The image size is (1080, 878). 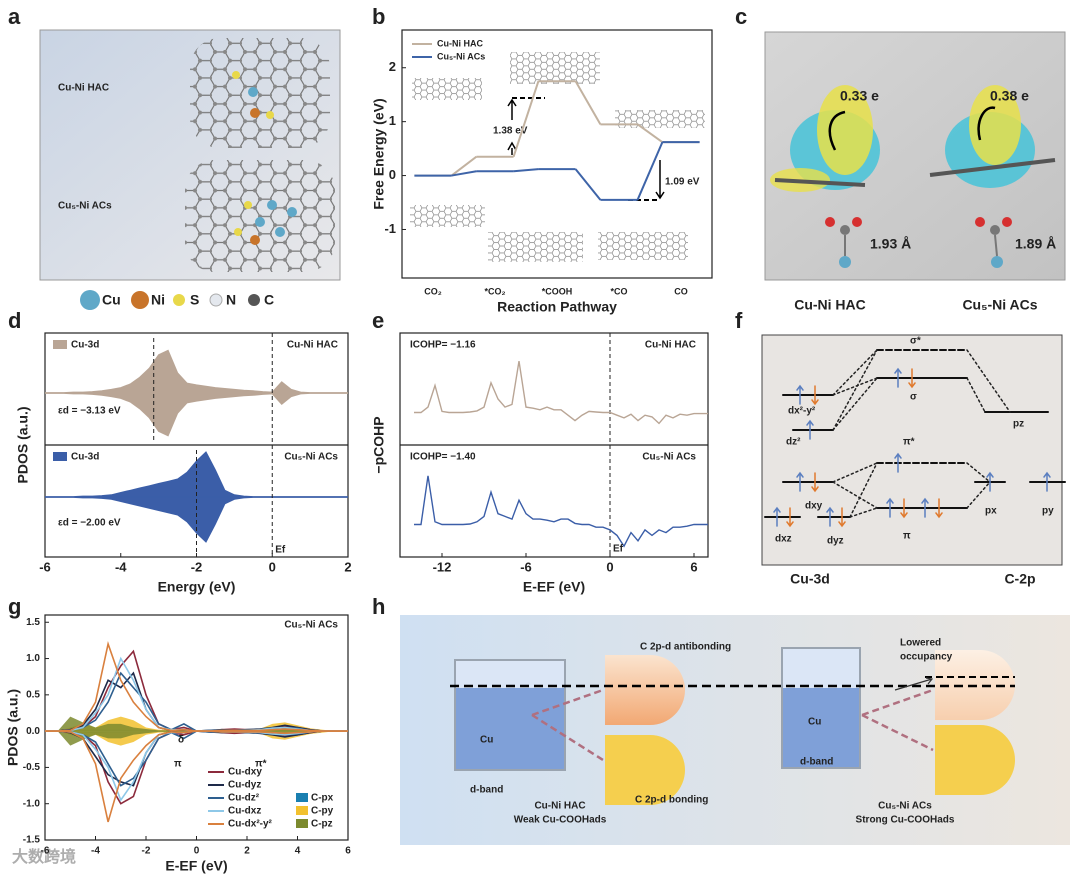 What do you see at coordinates (433, 291) in the screenshot?
I see `x-tick-label: CO₂` at bounding box center [433, 291].